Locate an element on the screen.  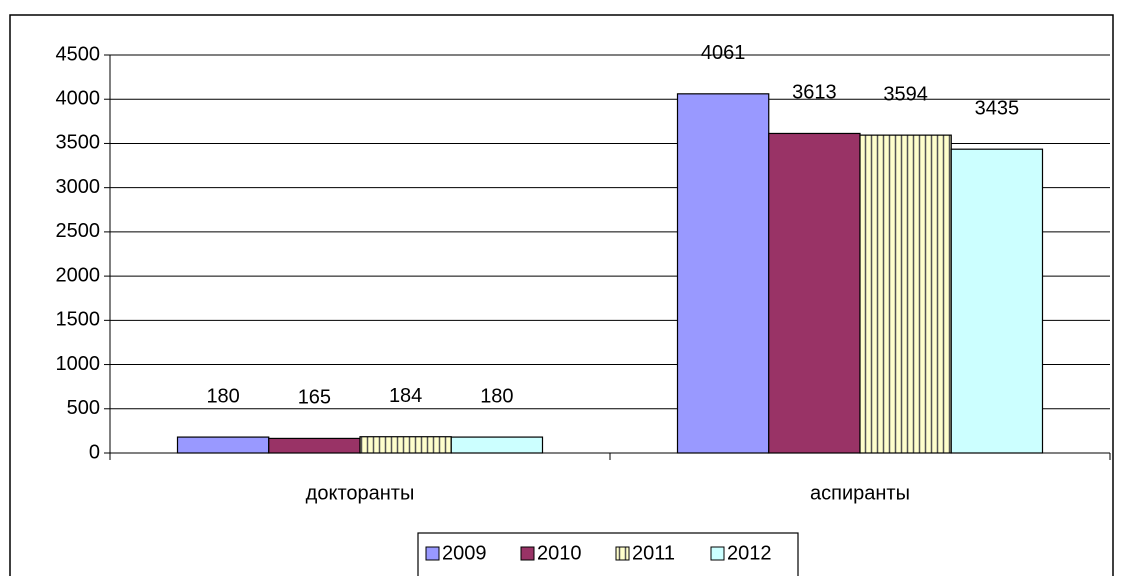
legend-box is located at coordinates (608, 554).